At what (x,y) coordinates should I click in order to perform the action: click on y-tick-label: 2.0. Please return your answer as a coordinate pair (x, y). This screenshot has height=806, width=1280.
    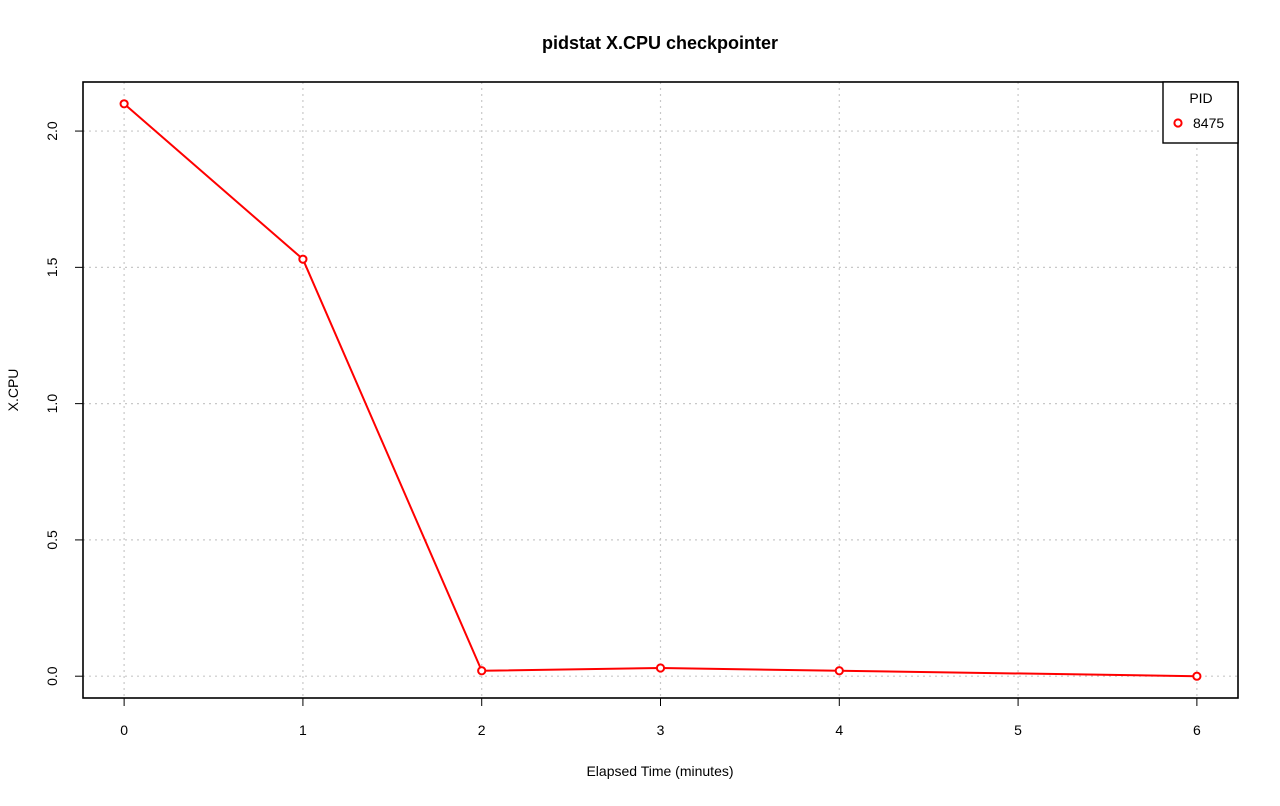
    Looking at the image, I should click on (52, 131).